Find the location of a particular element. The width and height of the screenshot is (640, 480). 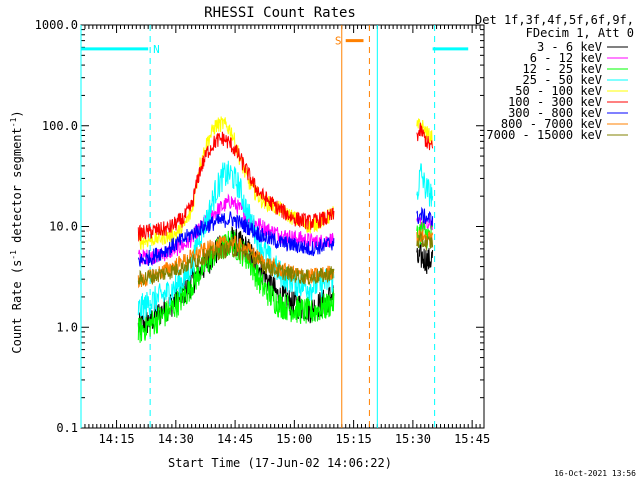

legend-label-0: 3 - 6 keV is located at coordinates (569, 47).